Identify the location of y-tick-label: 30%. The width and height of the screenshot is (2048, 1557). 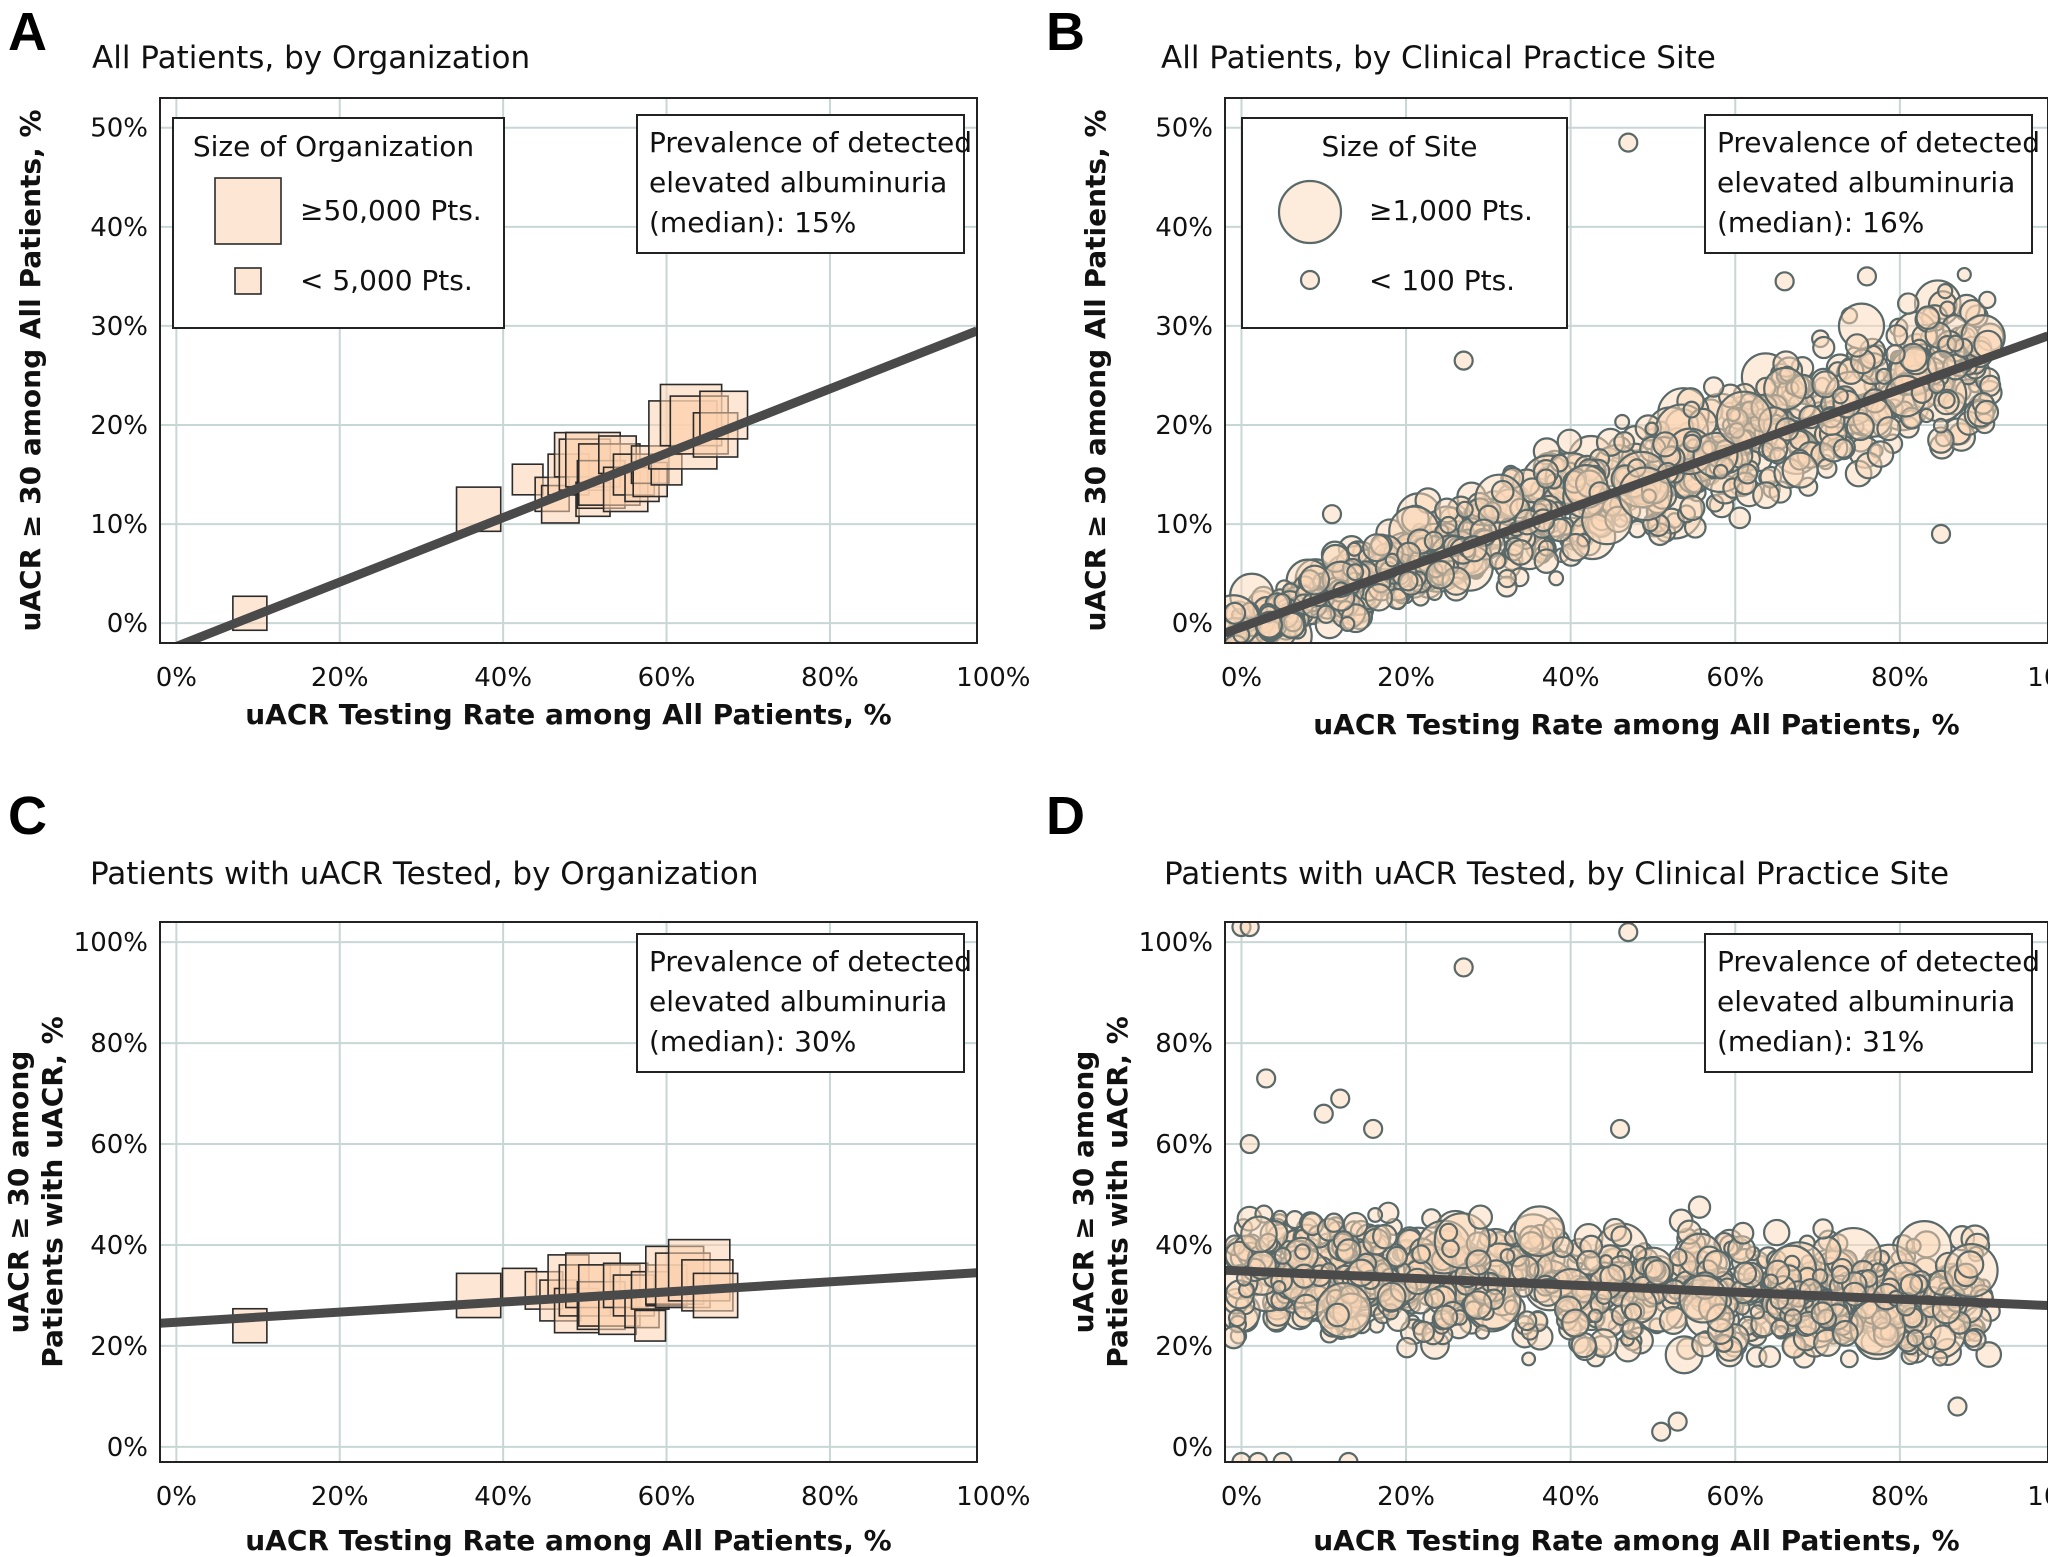
(119, 327).